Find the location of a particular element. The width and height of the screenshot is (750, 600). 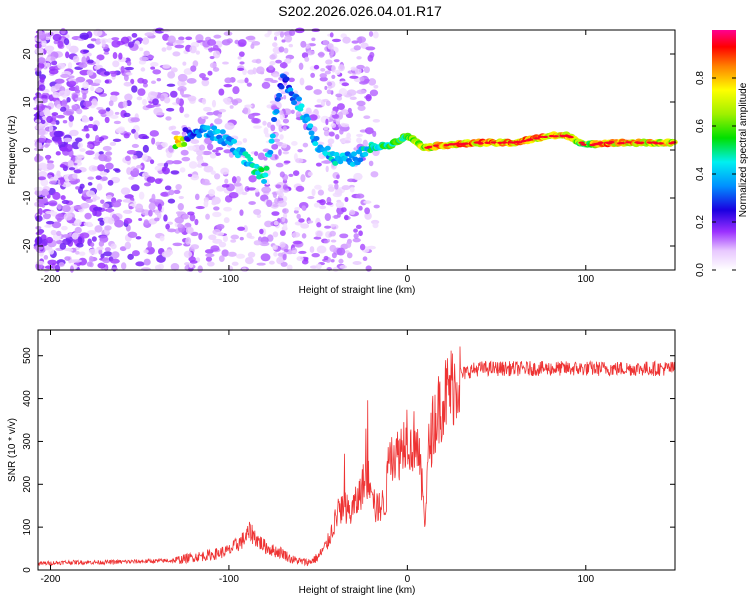

y-tick-label: 500 is located at coordinates (27, 355).